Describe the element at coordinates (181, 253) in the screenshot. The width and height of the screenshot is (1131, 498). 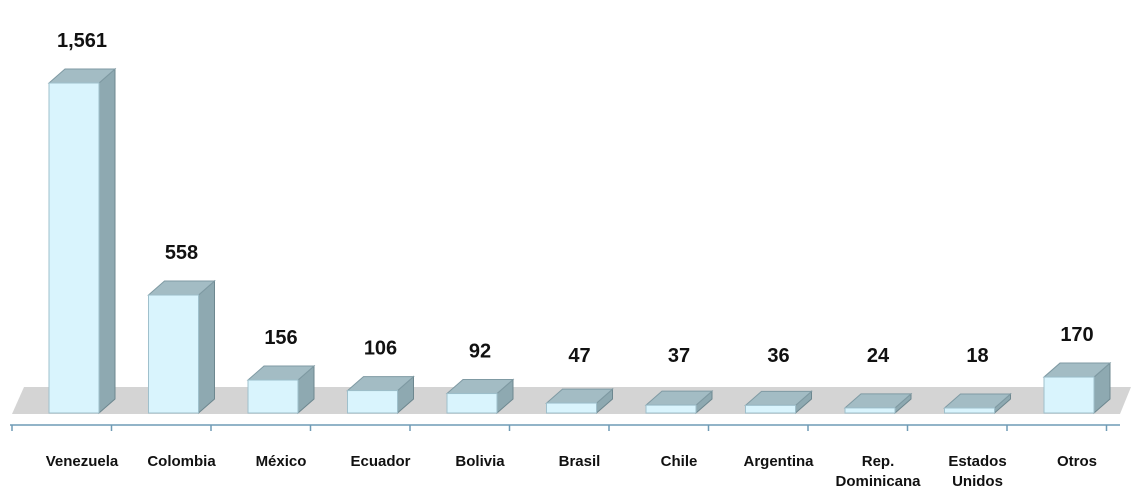
I see `value-label: 558` at that location.